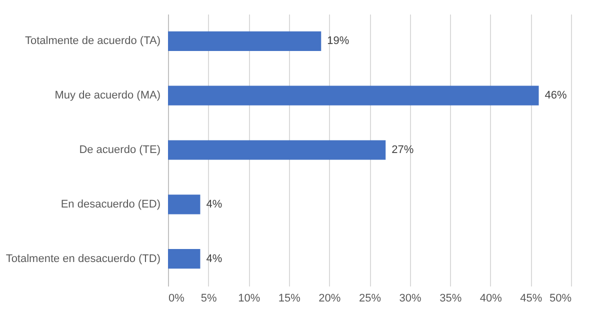  What do you see at coordinates (176, 298) in the screenshot?
I see `x-tick-label: 0%` at bounding box center [176, 298].